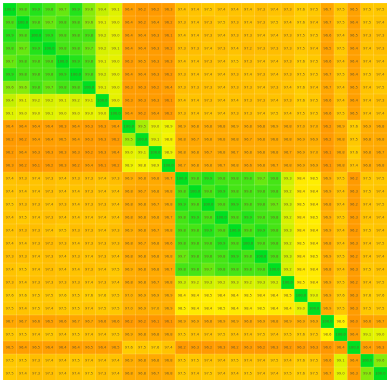 This screenshot has width=391, height=384. What do you see at coordinates (182, 36) in the screenshot?
I see `heatmap-cell-label-r2-c13: 97.4` at bounding box center [182, 36].